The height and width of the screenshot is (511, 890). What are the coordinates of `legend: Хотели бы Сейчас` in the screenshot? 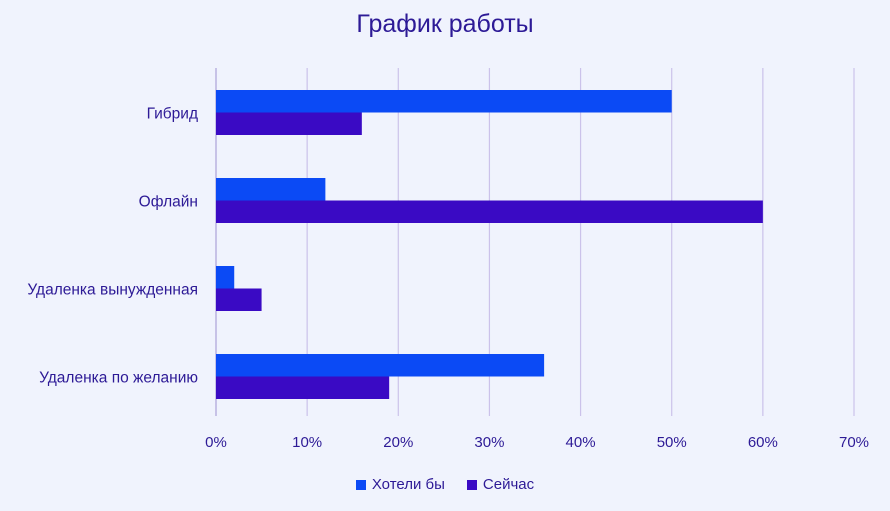 It's located at (445, 484).